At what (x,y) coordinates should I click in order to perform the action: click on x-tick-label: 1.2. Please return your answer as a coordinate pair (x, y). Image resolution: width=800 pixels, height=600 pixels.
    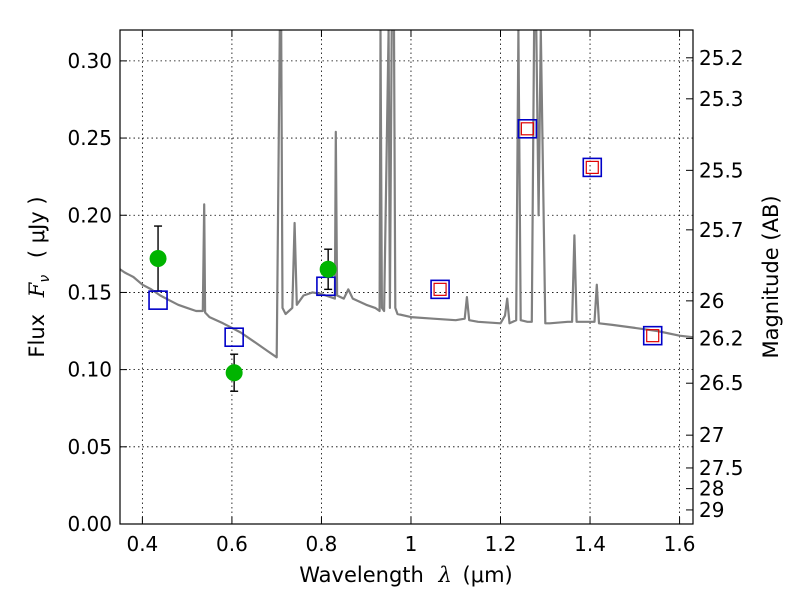
    Looking at the image, I should click on (501, 544).